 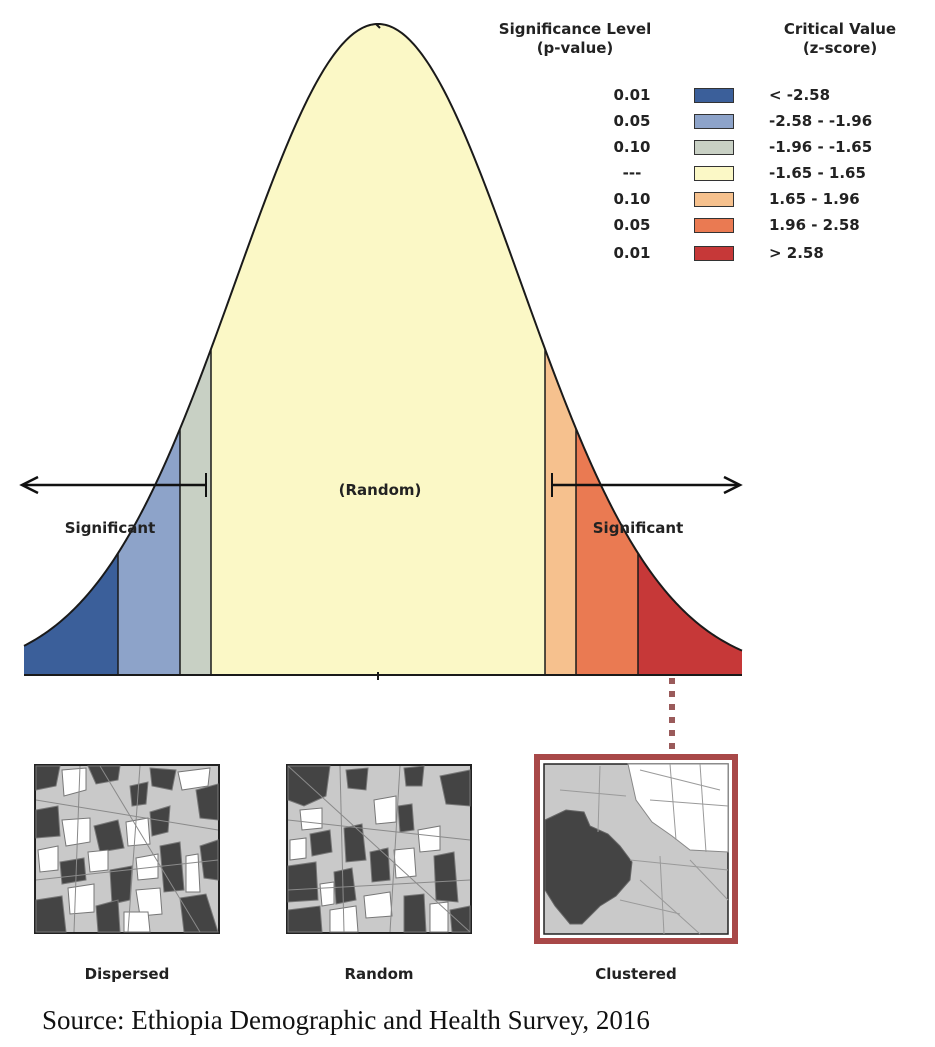 What do you see at coordinates (760, 99) in the screenshot?
I see `legend-row: 0.01 < -2.58` at bounding box center [760, 99].